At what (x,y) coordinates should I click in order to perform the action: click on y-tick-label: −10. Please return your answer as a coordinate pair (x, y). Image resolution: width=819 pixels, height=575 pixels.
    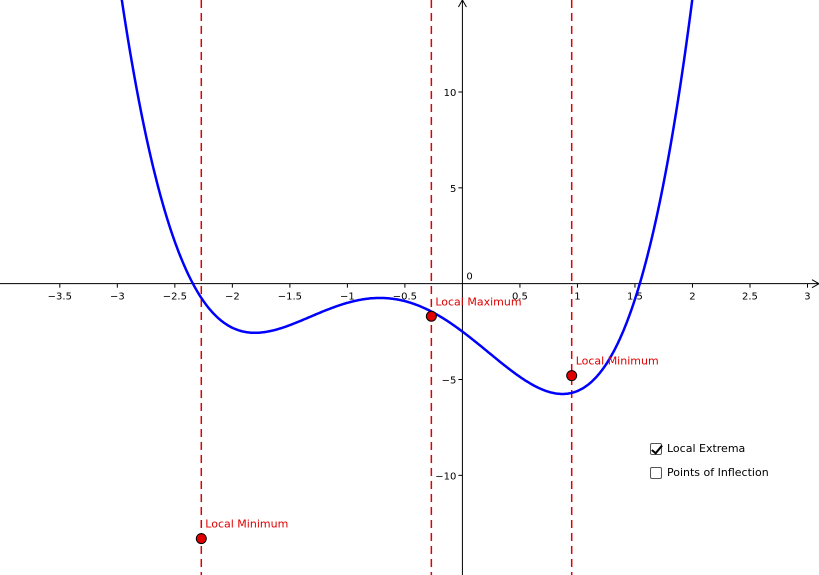
    Looking at the image, I should click on (445, 476).